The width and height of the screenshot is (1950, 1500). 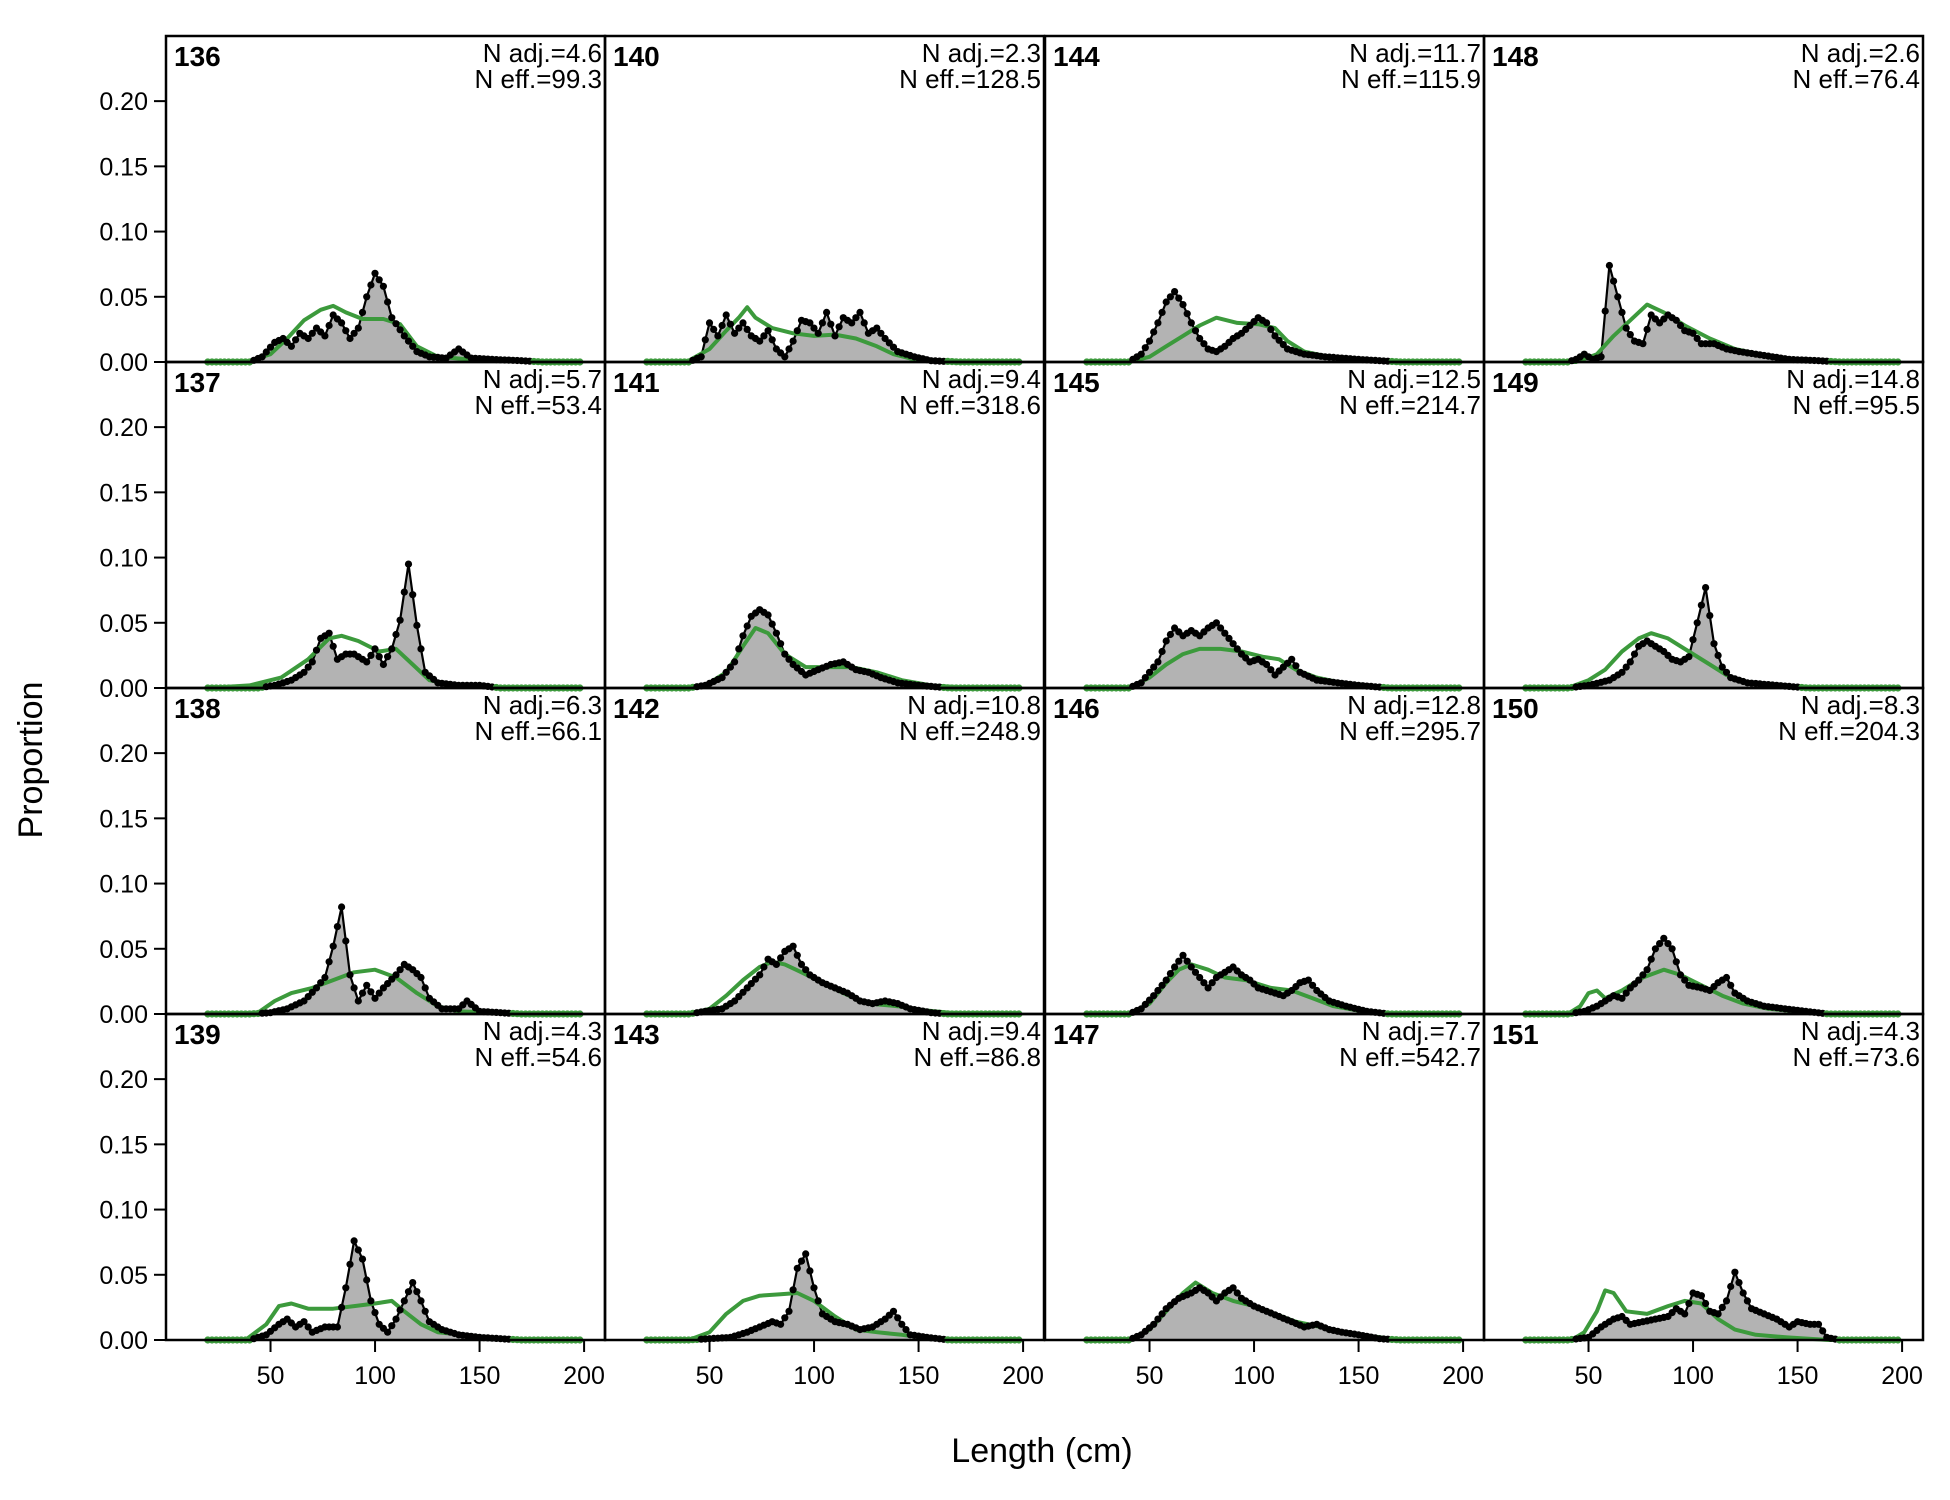 What do you see at coordinates (1410, 1057) in the screenshot?
I see `n-eff-label: N eff.=542.7` at bounding box center [1410, 1057].